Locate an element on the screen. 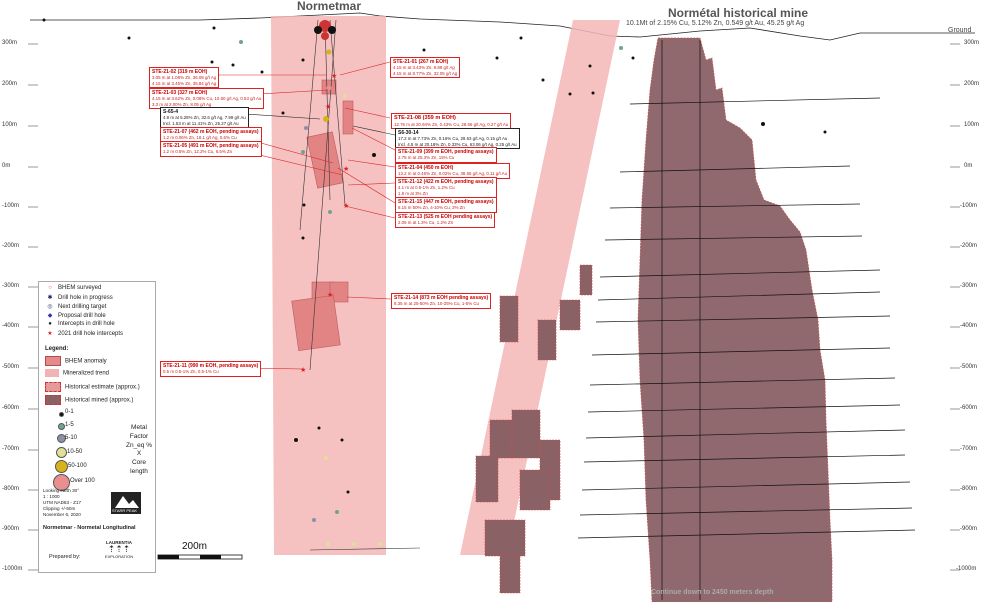 This screenshot has width=984, height=602. legend-area-row: Mineralized trend is located at coordinates (77, 373).